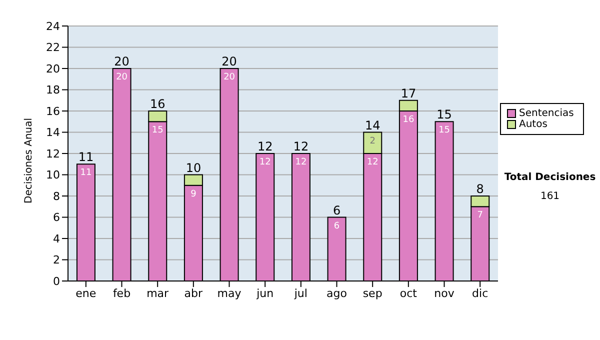  Describe the element at coordinates (56, 239) in the screenshot. I see `y-tick-label: 4` at that location.